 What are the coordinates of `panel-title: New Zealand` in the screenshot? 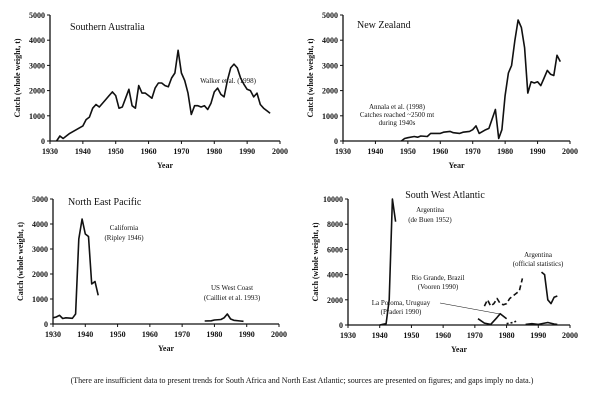 It's located at (384, 25).